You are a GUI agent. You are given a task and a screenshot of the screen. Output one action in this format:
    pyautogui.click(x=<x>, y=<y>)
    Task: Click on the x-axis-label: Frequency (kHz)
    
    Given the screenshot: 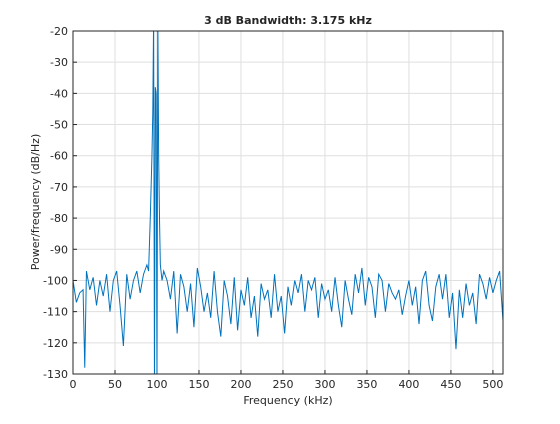 What is the action you would take?
    pyautogui.click(x=287, y=400)
    